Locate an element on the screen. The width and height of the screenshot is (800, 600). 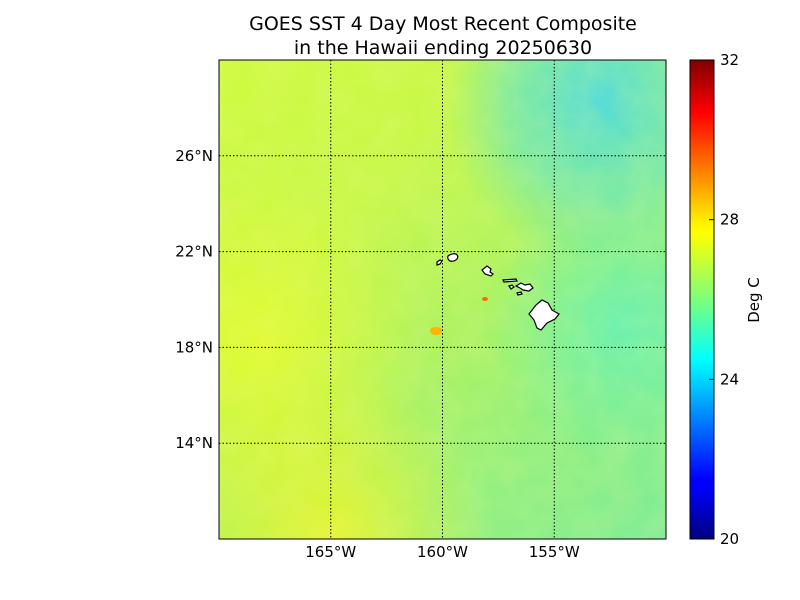
warm-spot-small is located at coordinates (485, 299).